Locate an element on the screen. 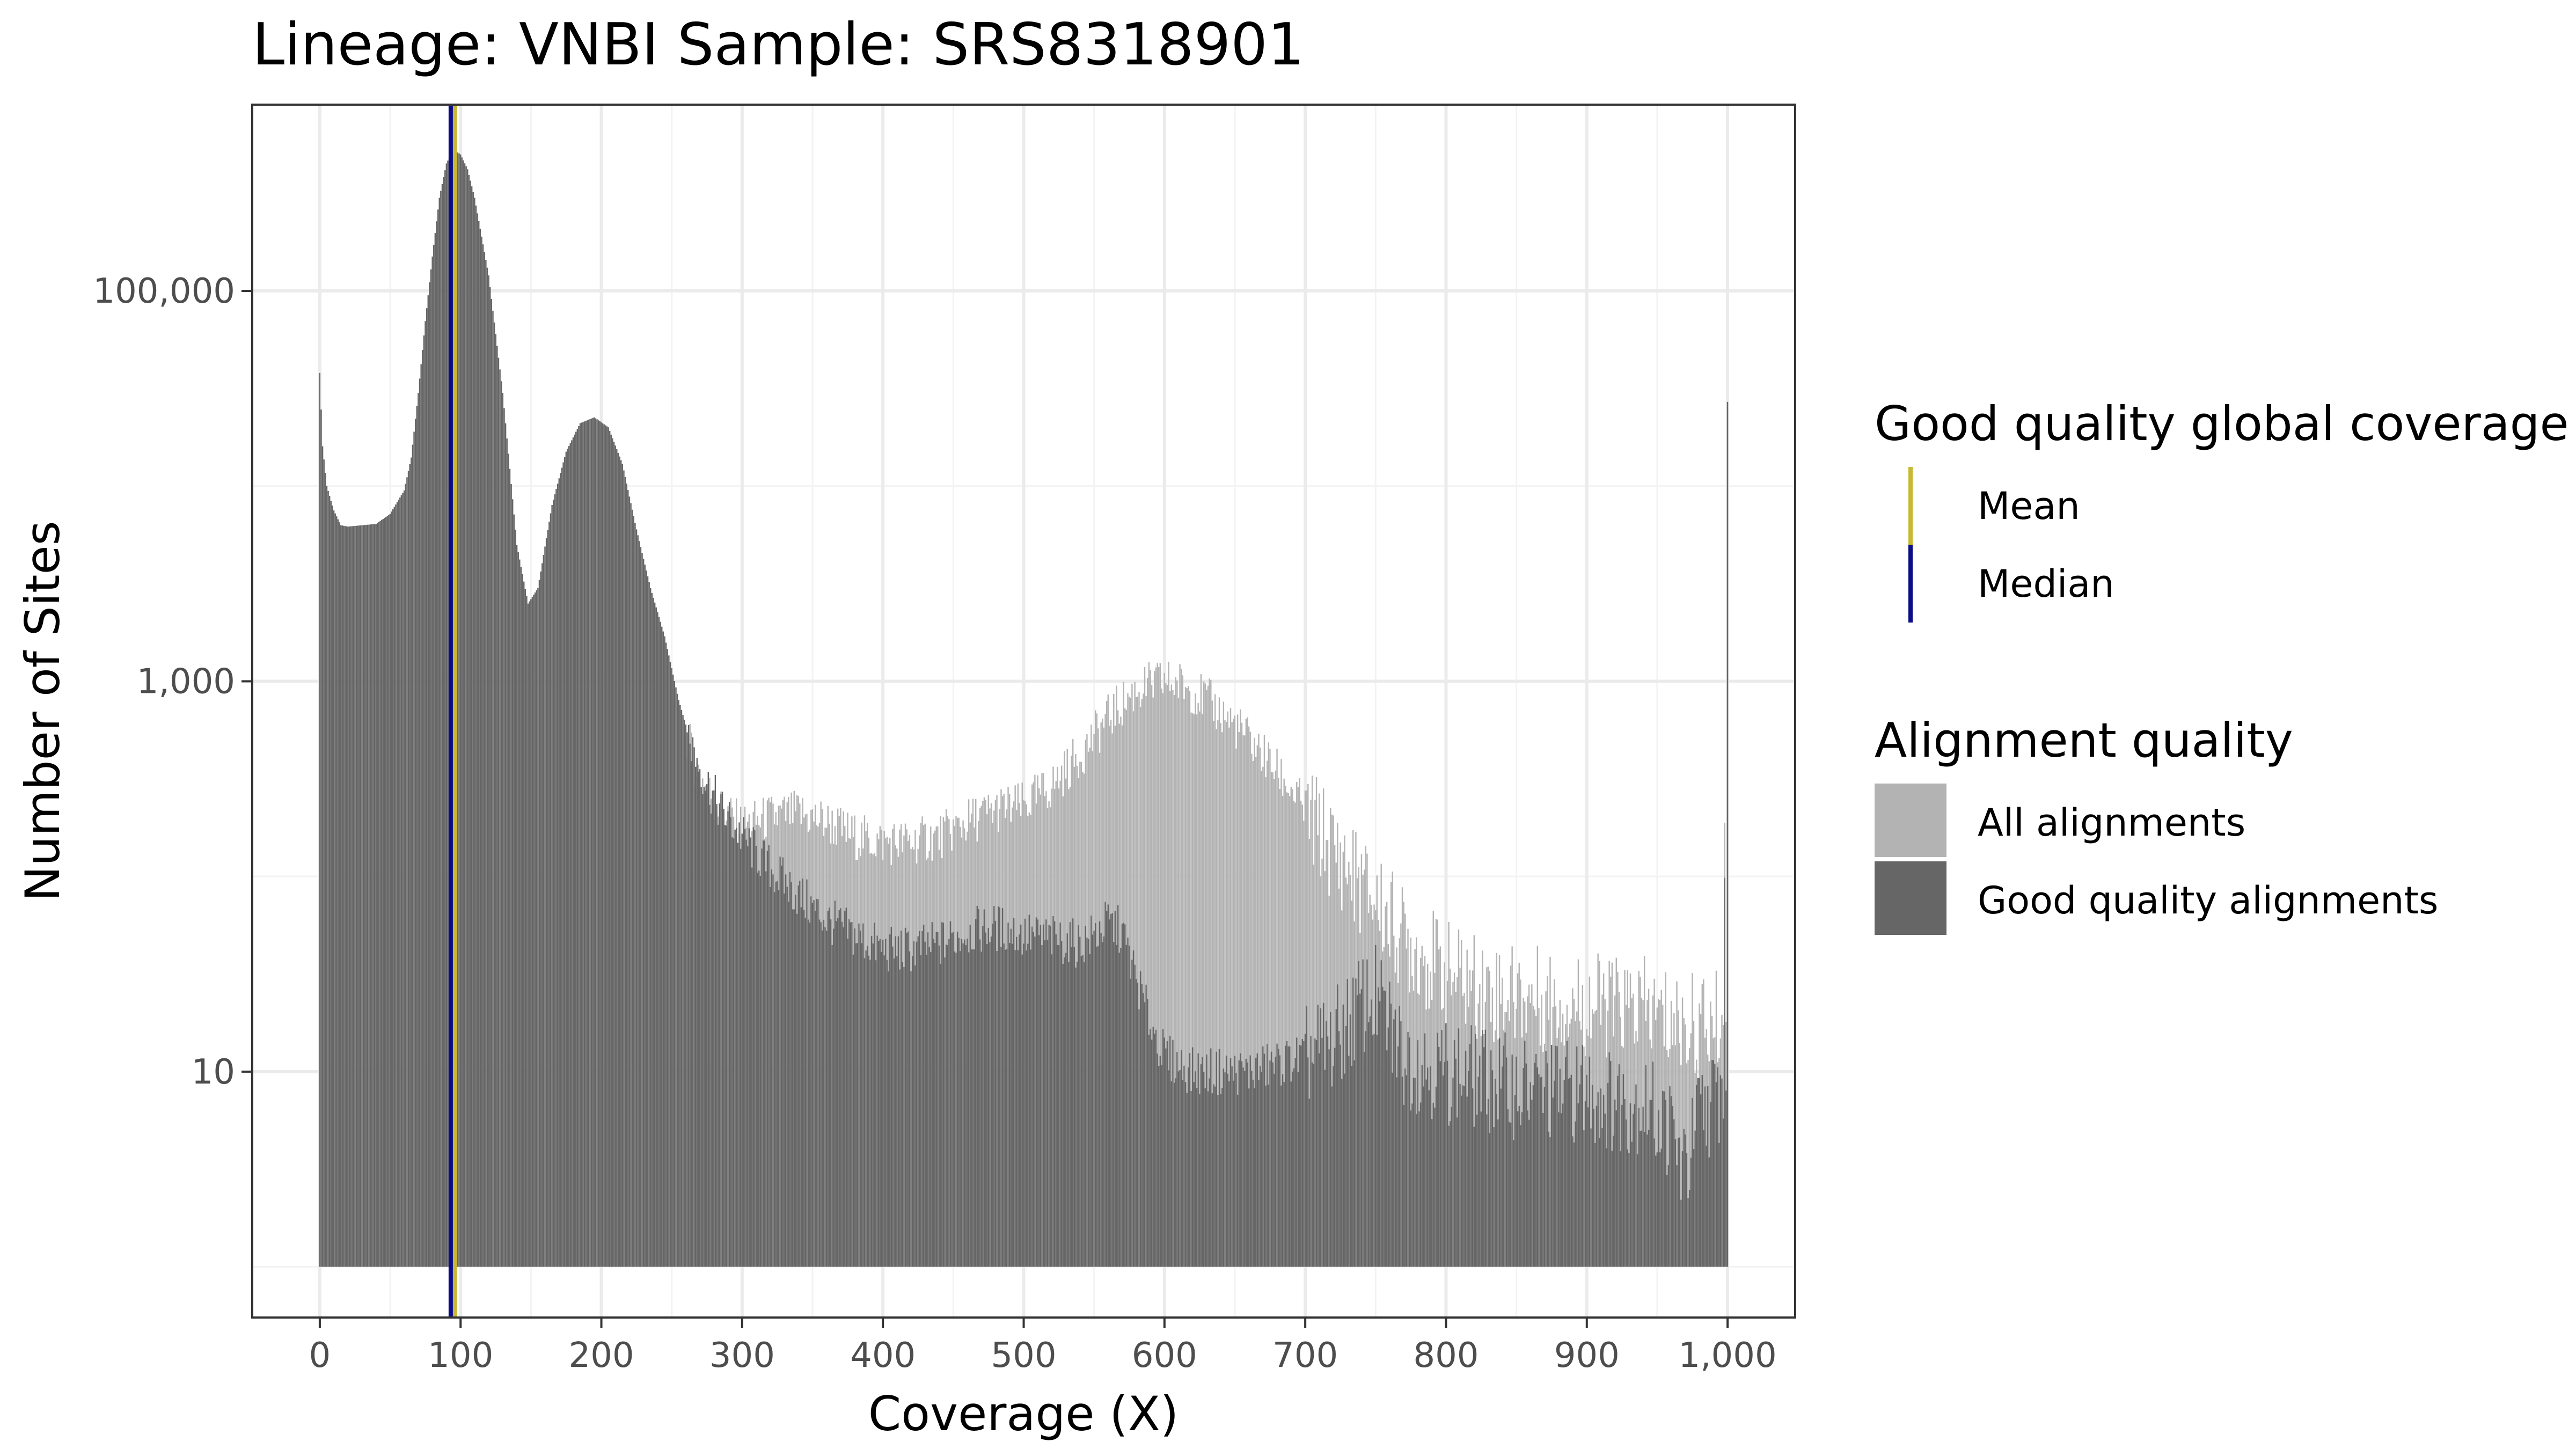 This screenshot has width=2576, height=1449. y-tick-label: 10 is located at coordinates (213, 1072).